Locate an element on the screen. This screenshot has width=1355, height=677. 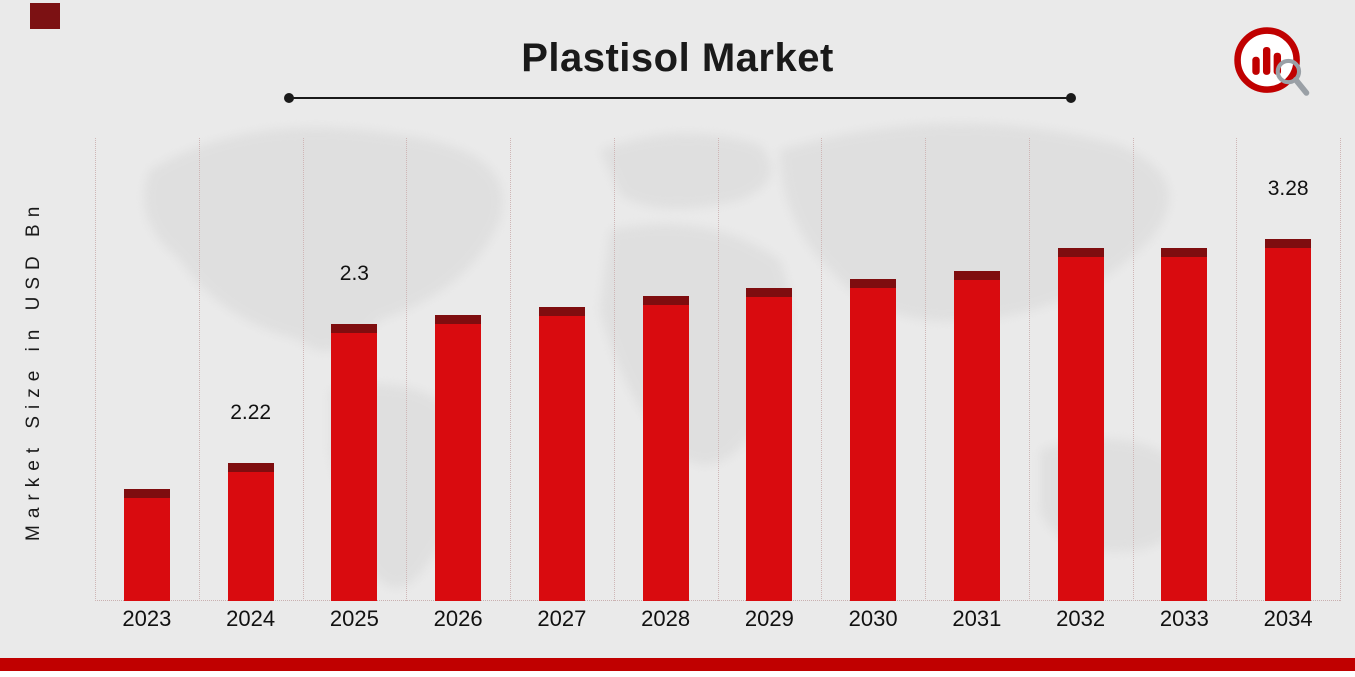
bar-column-2029 is located at coordinates (769, 369).